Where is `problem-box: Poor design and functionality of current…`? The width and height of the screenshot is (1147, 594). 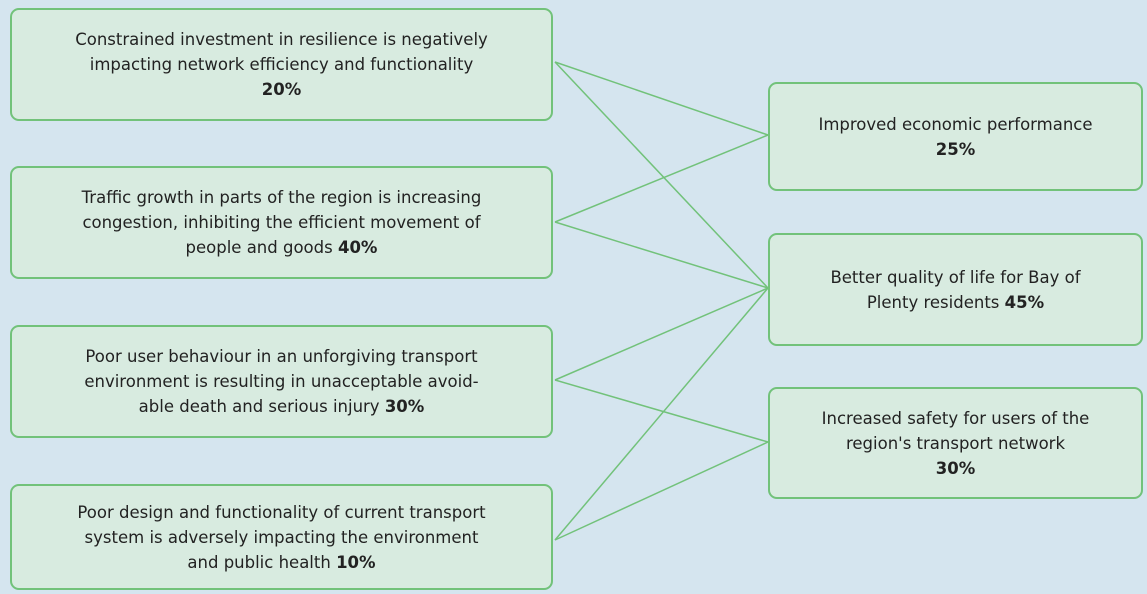 problem-box: Poor design and functionality of current… is located at coordinates (281, 537).